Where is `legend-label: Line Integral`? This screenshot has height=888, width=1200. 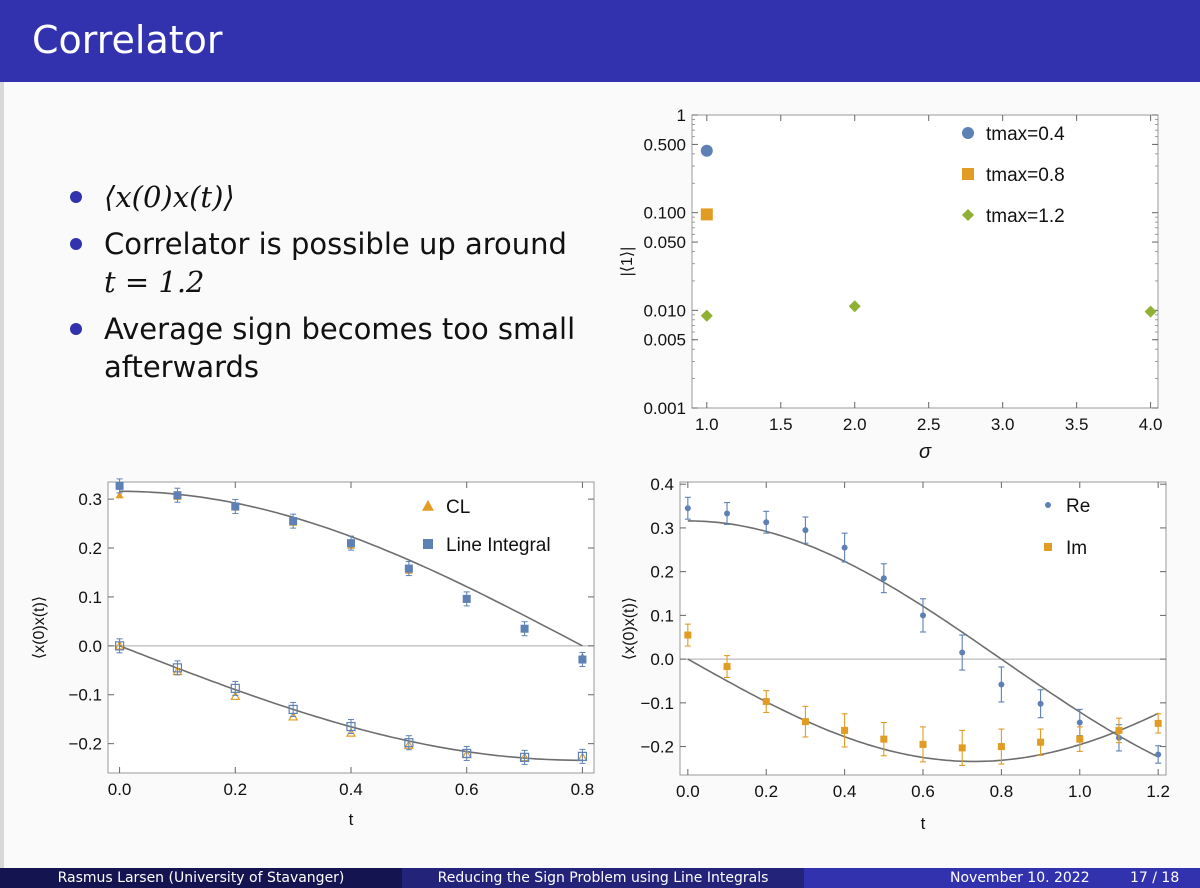 legend-label: Line Integral is located at coordinates (498, 545).